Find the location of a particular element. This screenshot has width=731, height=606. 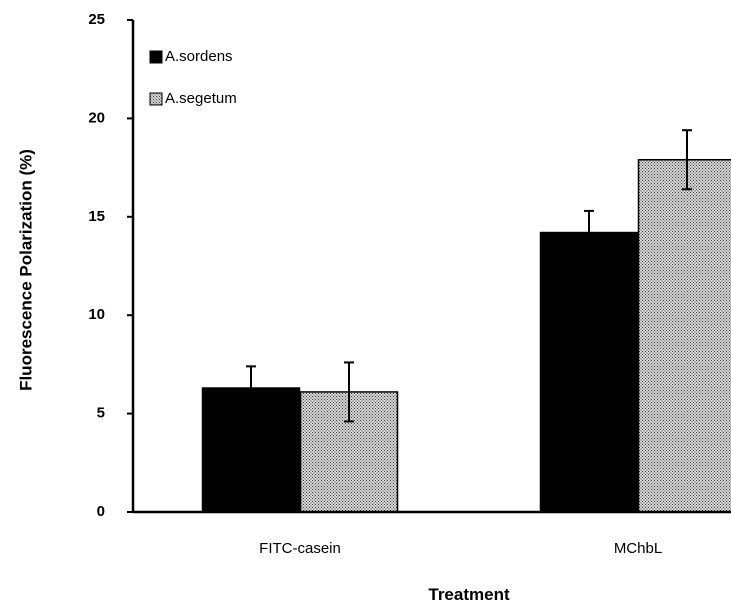

legend: A.sordens A.segetum is located at coordinates (193, 77).